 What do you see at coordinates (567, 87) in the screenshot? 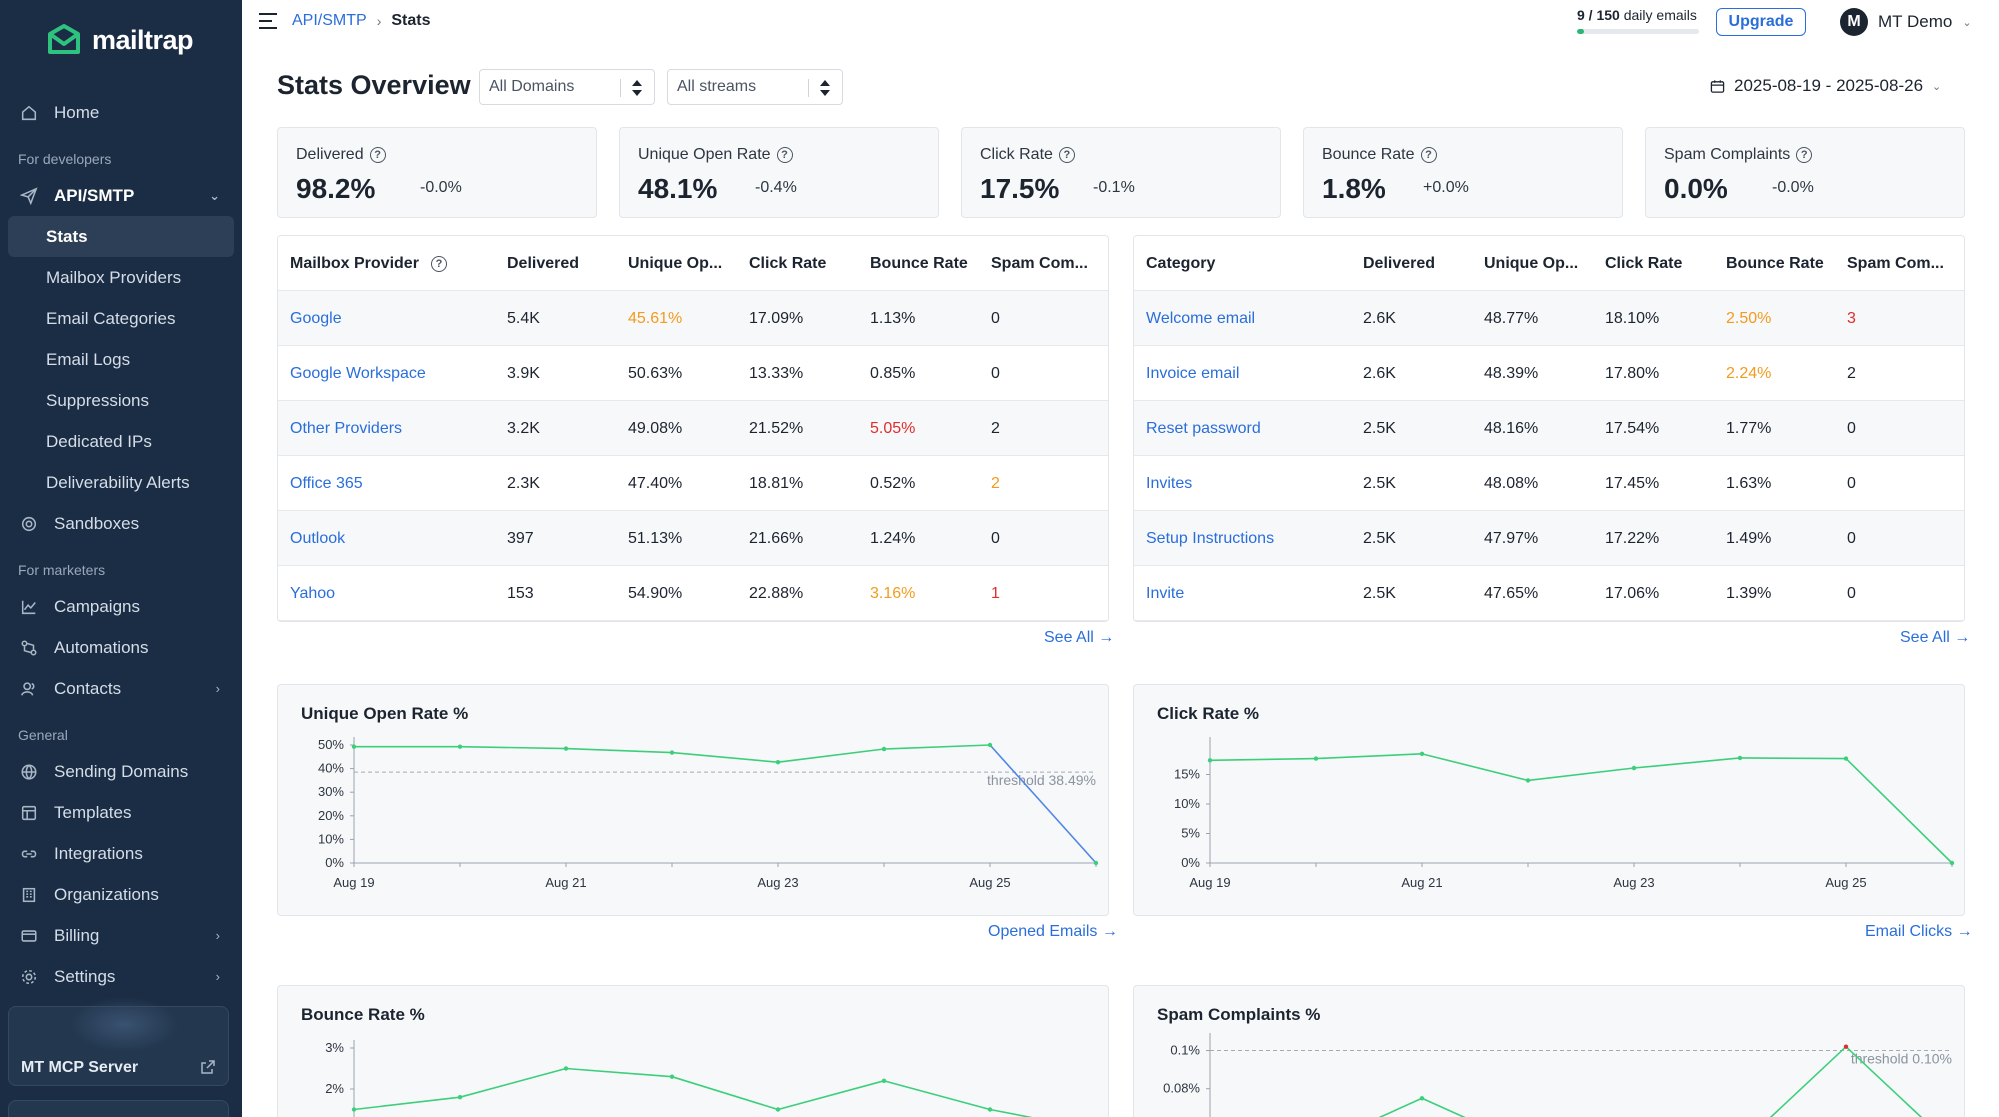
I see `domain-select: All Domains` at bounding box center [567, 87].